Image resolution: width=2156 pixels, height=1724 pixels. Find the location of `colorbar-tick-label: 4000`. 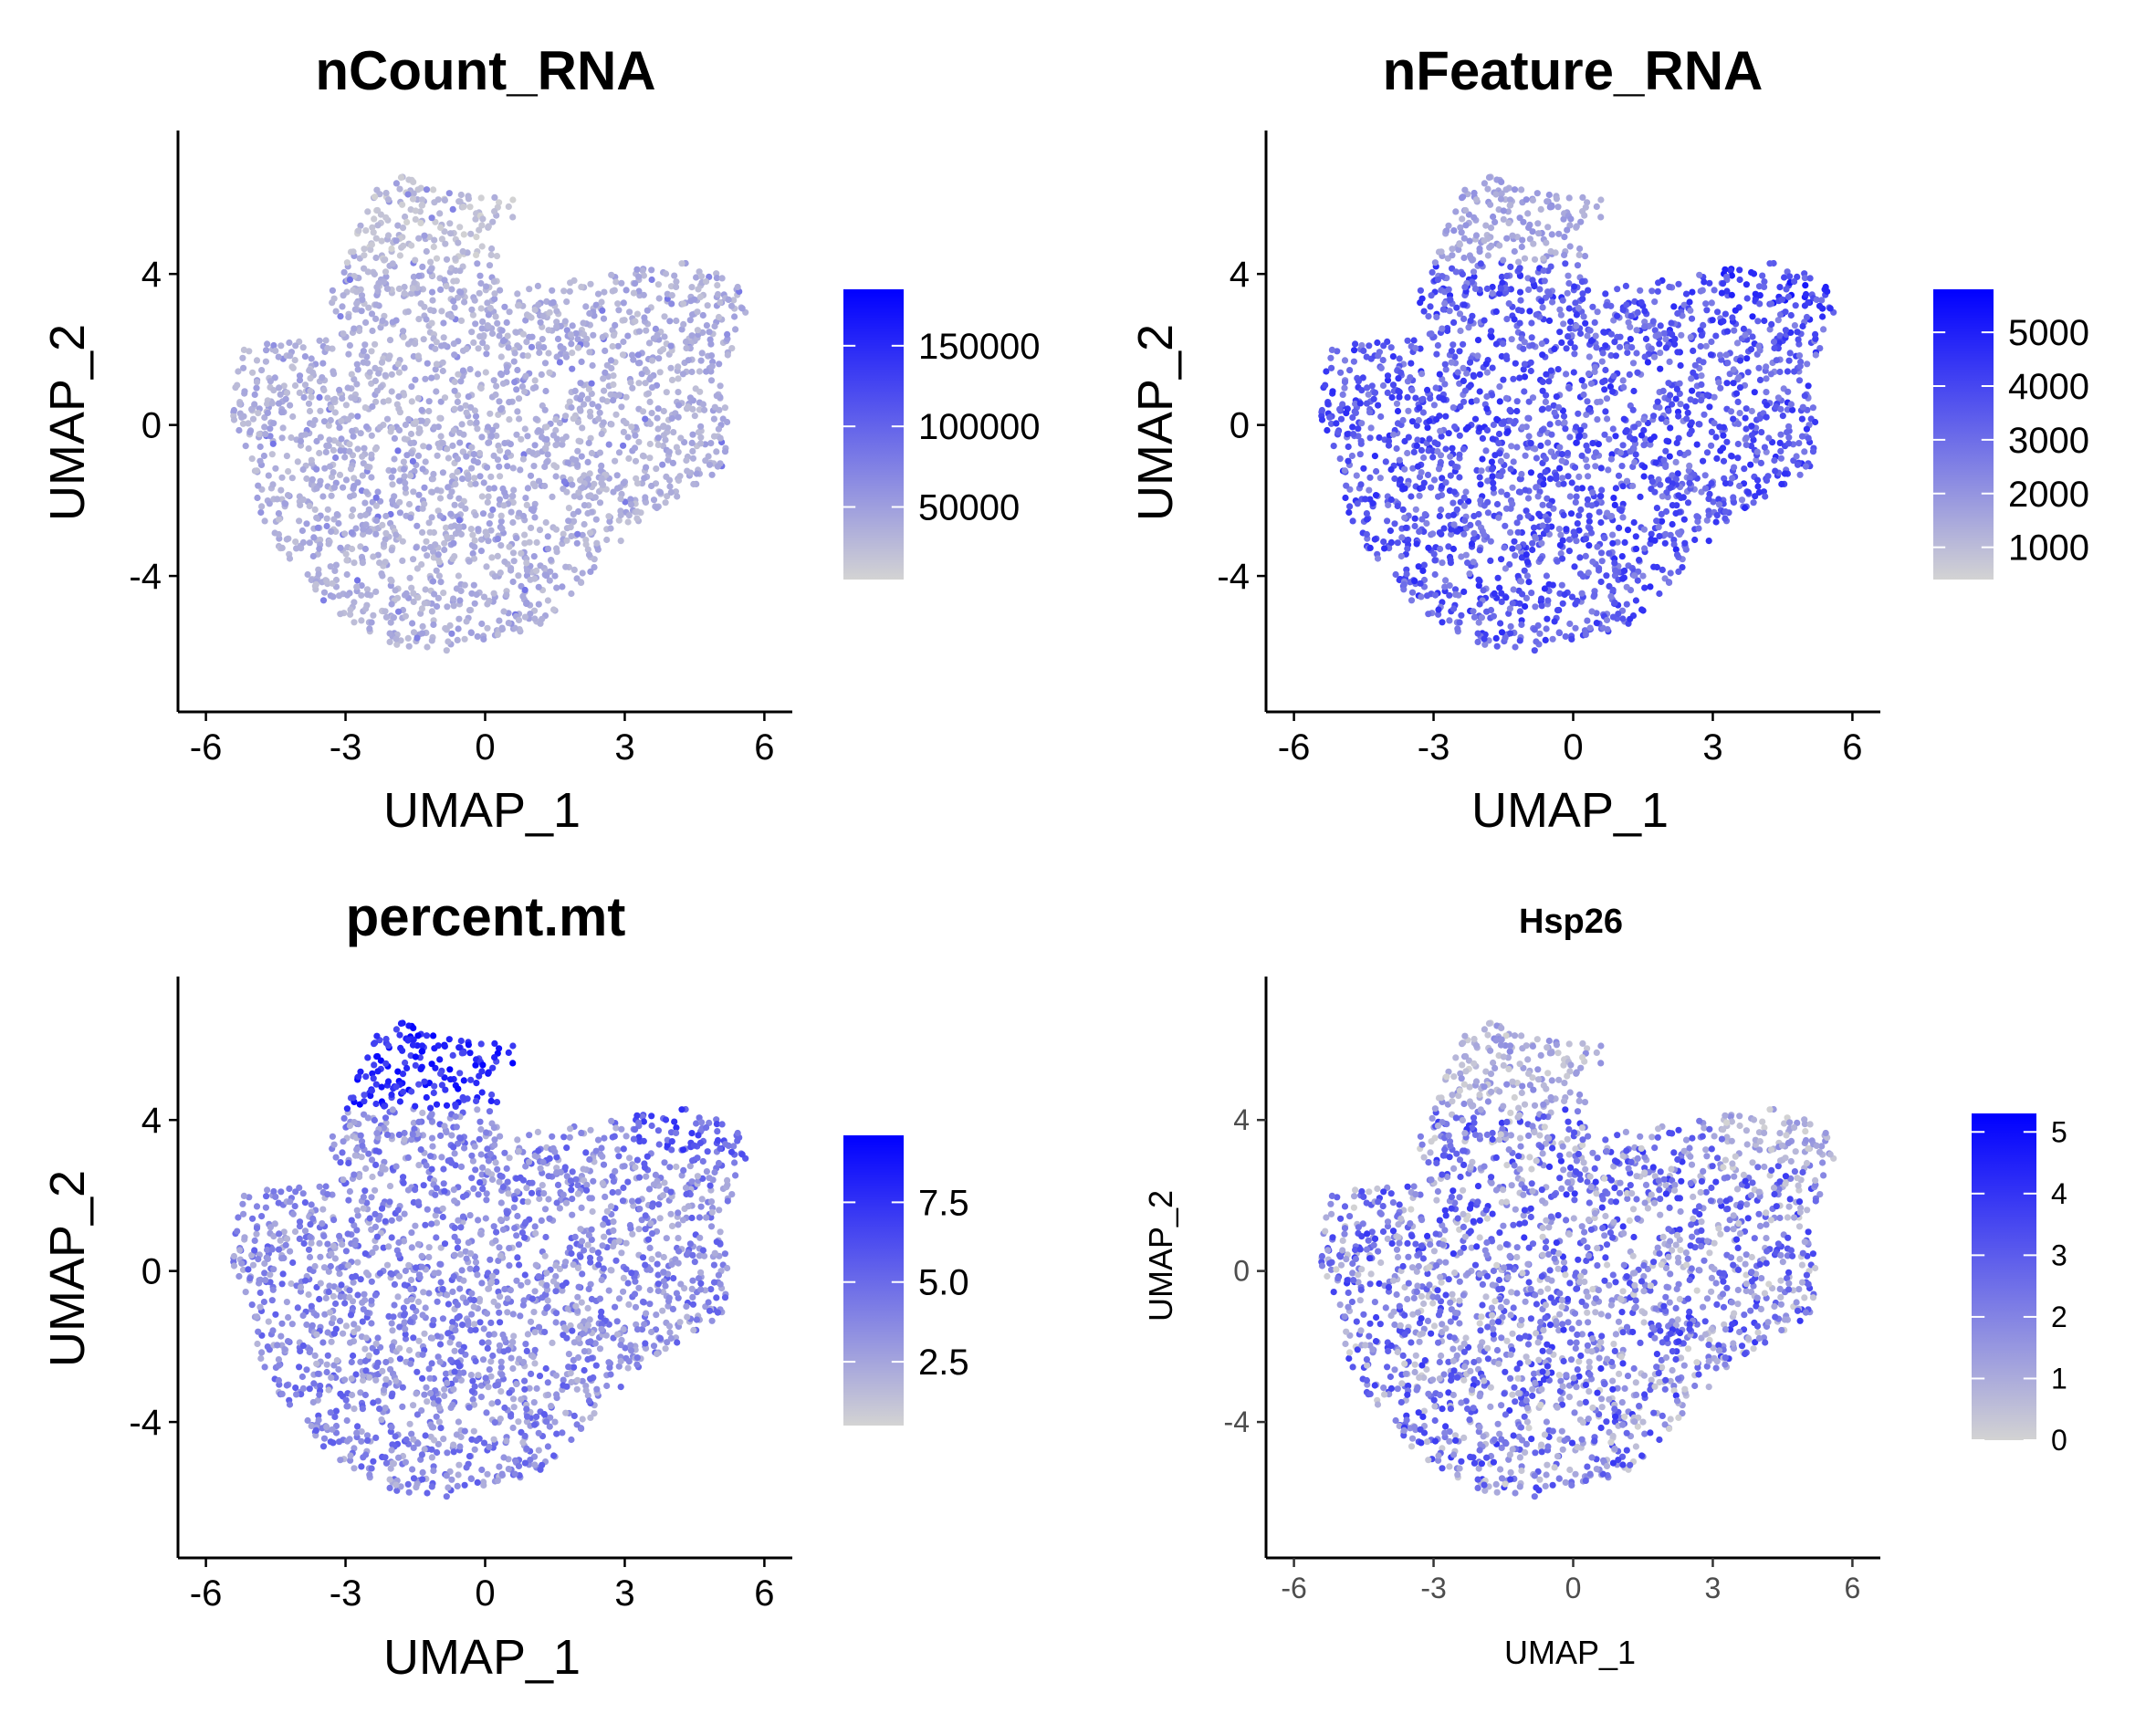

colorbar-tick-label: 4000 is located at coordinates (2048, 387).